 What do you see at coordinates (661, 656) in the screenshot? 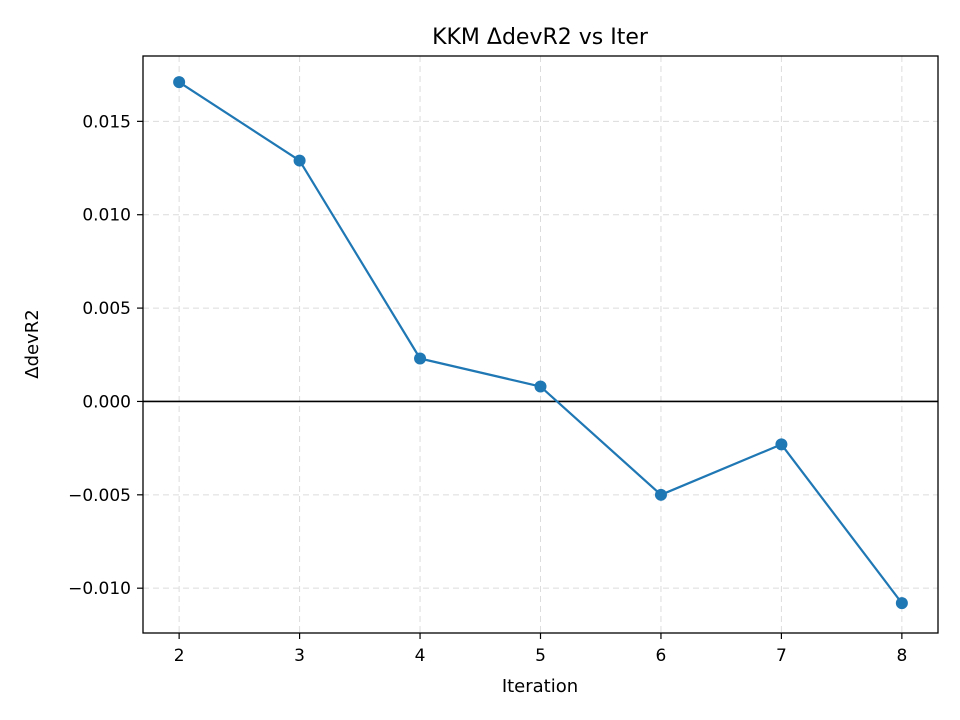
I see `x-tick-label: 6` at bounding box center [661, 656].